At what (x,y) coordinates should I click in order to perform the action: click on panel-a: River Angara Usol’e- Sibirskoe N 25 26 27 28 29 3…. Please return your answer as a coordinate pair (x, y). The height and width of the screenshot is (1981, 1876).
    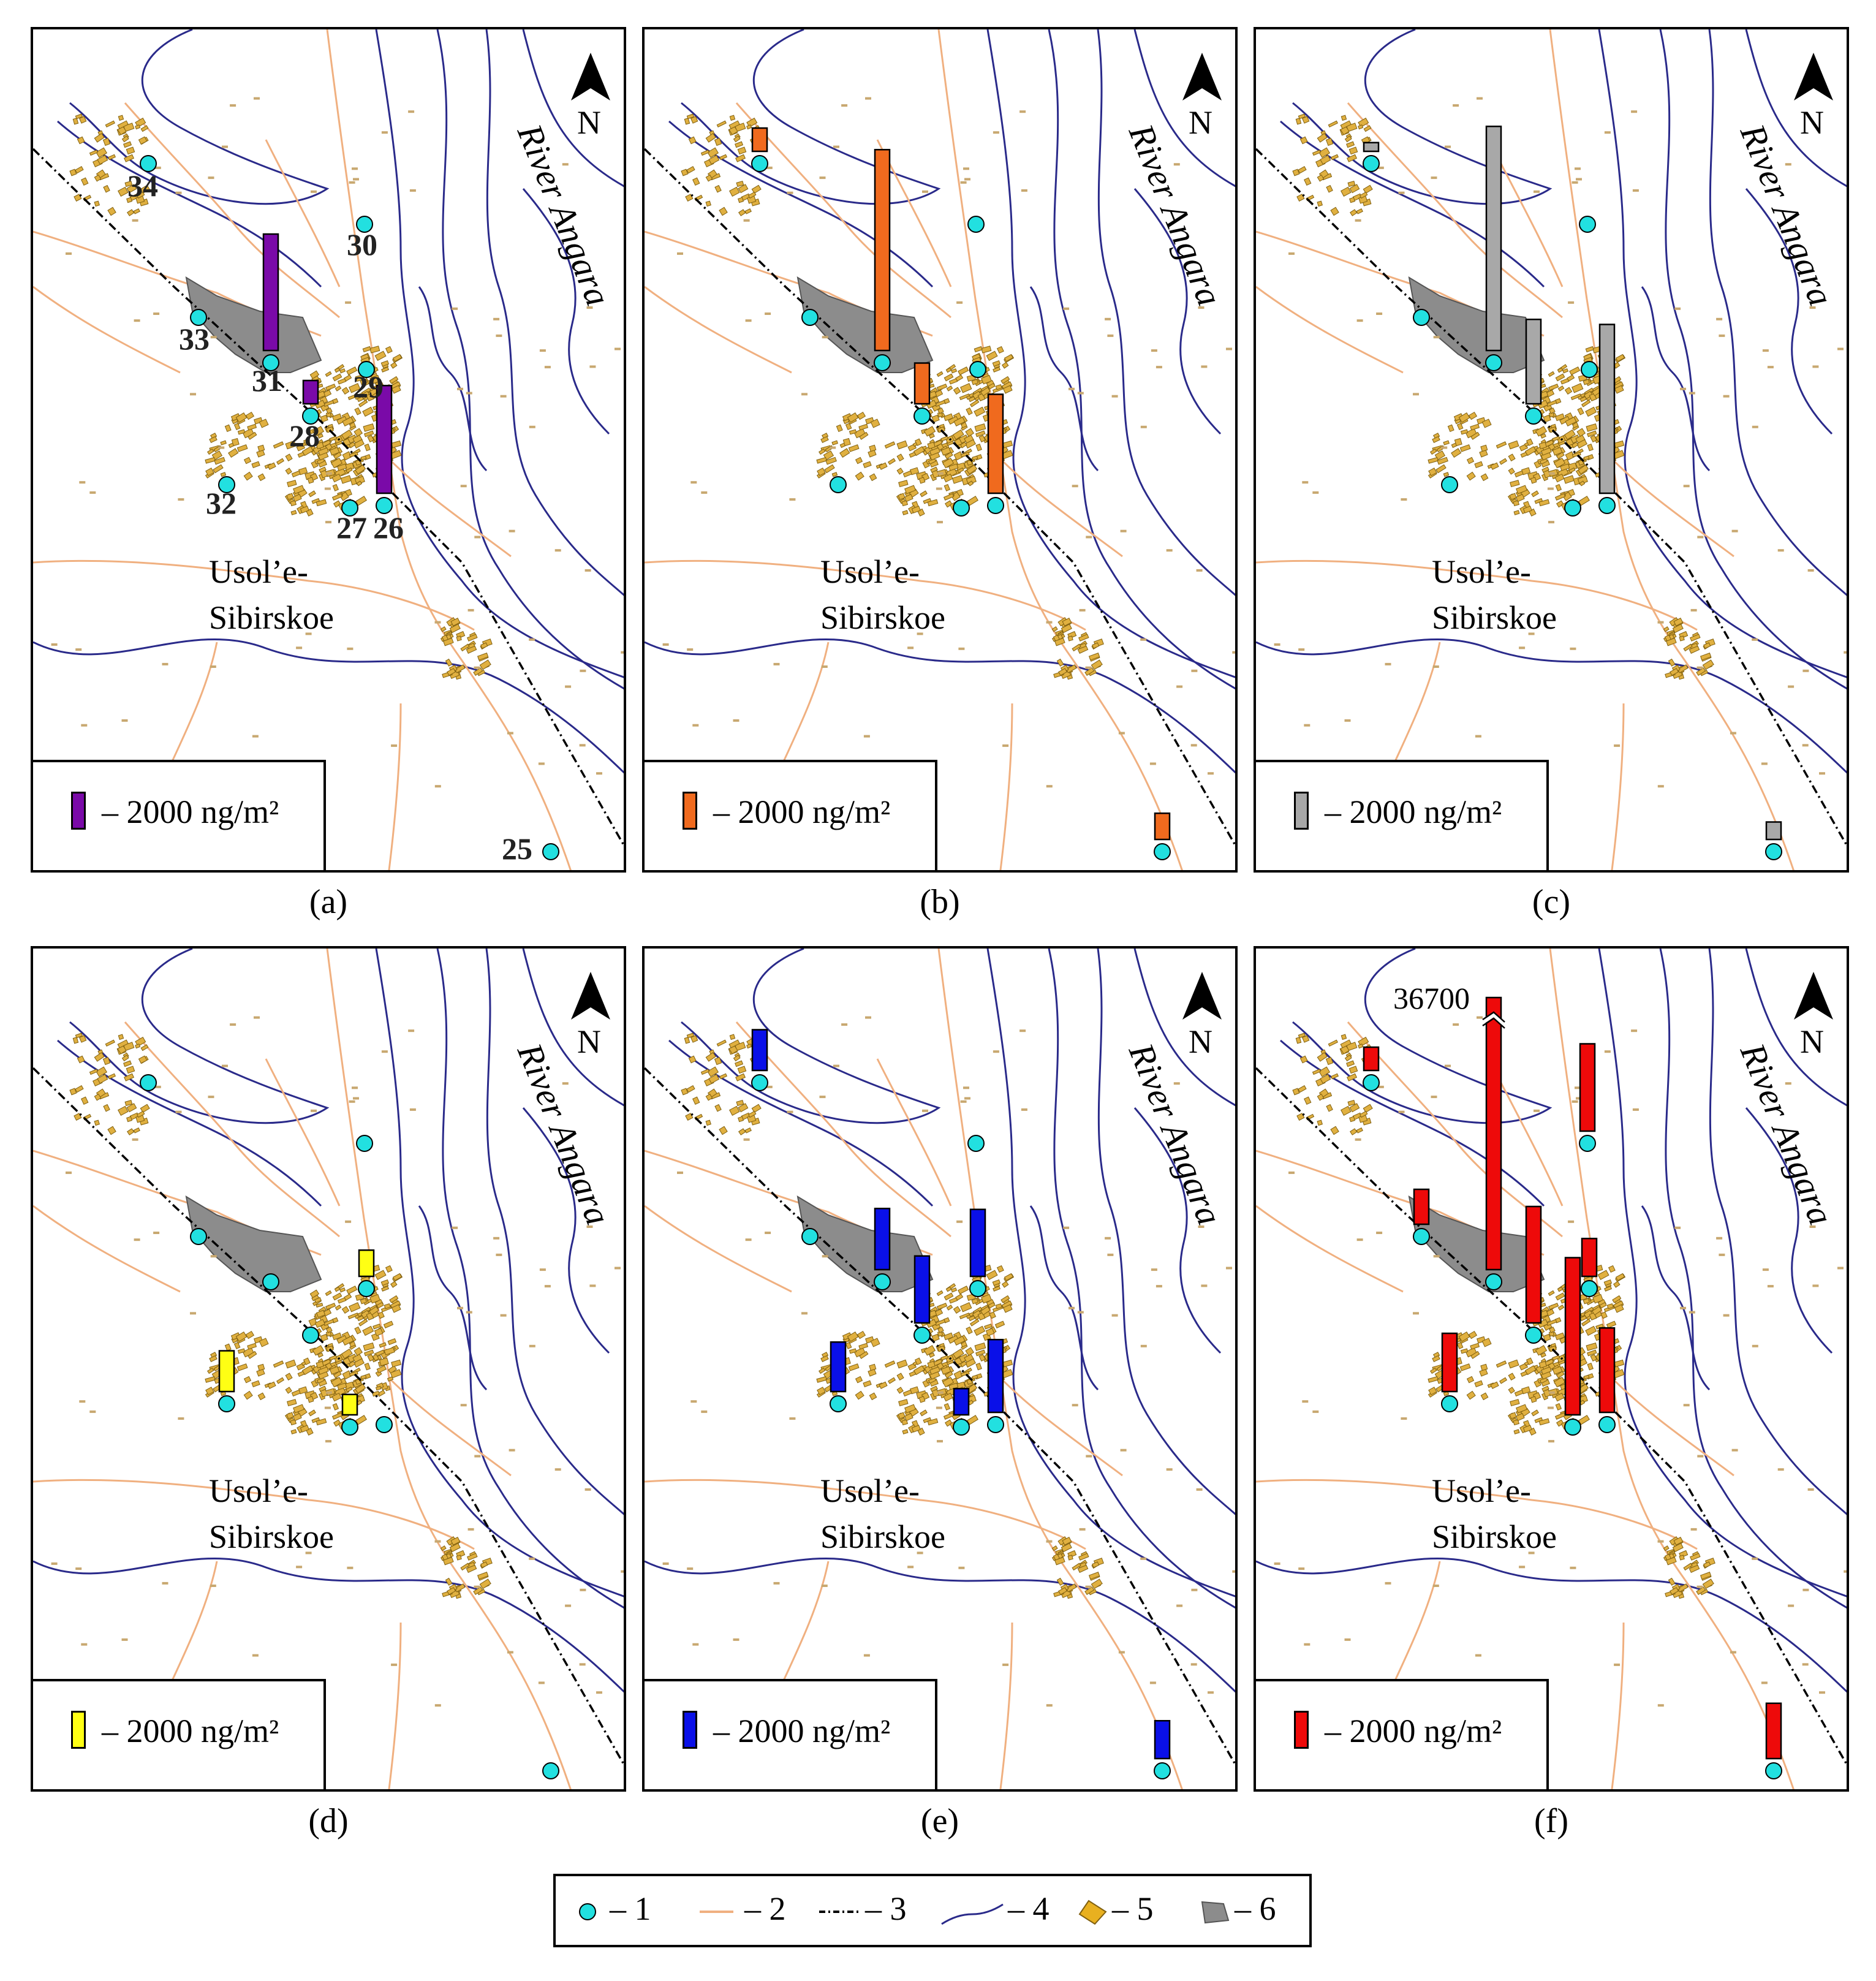
    Looking at the image, I should click on (329, 450).